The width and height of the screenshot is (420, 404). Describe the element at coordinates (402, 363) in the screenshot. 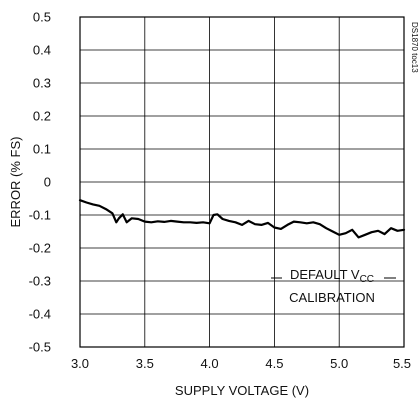

I see `x-tick-label: 5.5` at that location.